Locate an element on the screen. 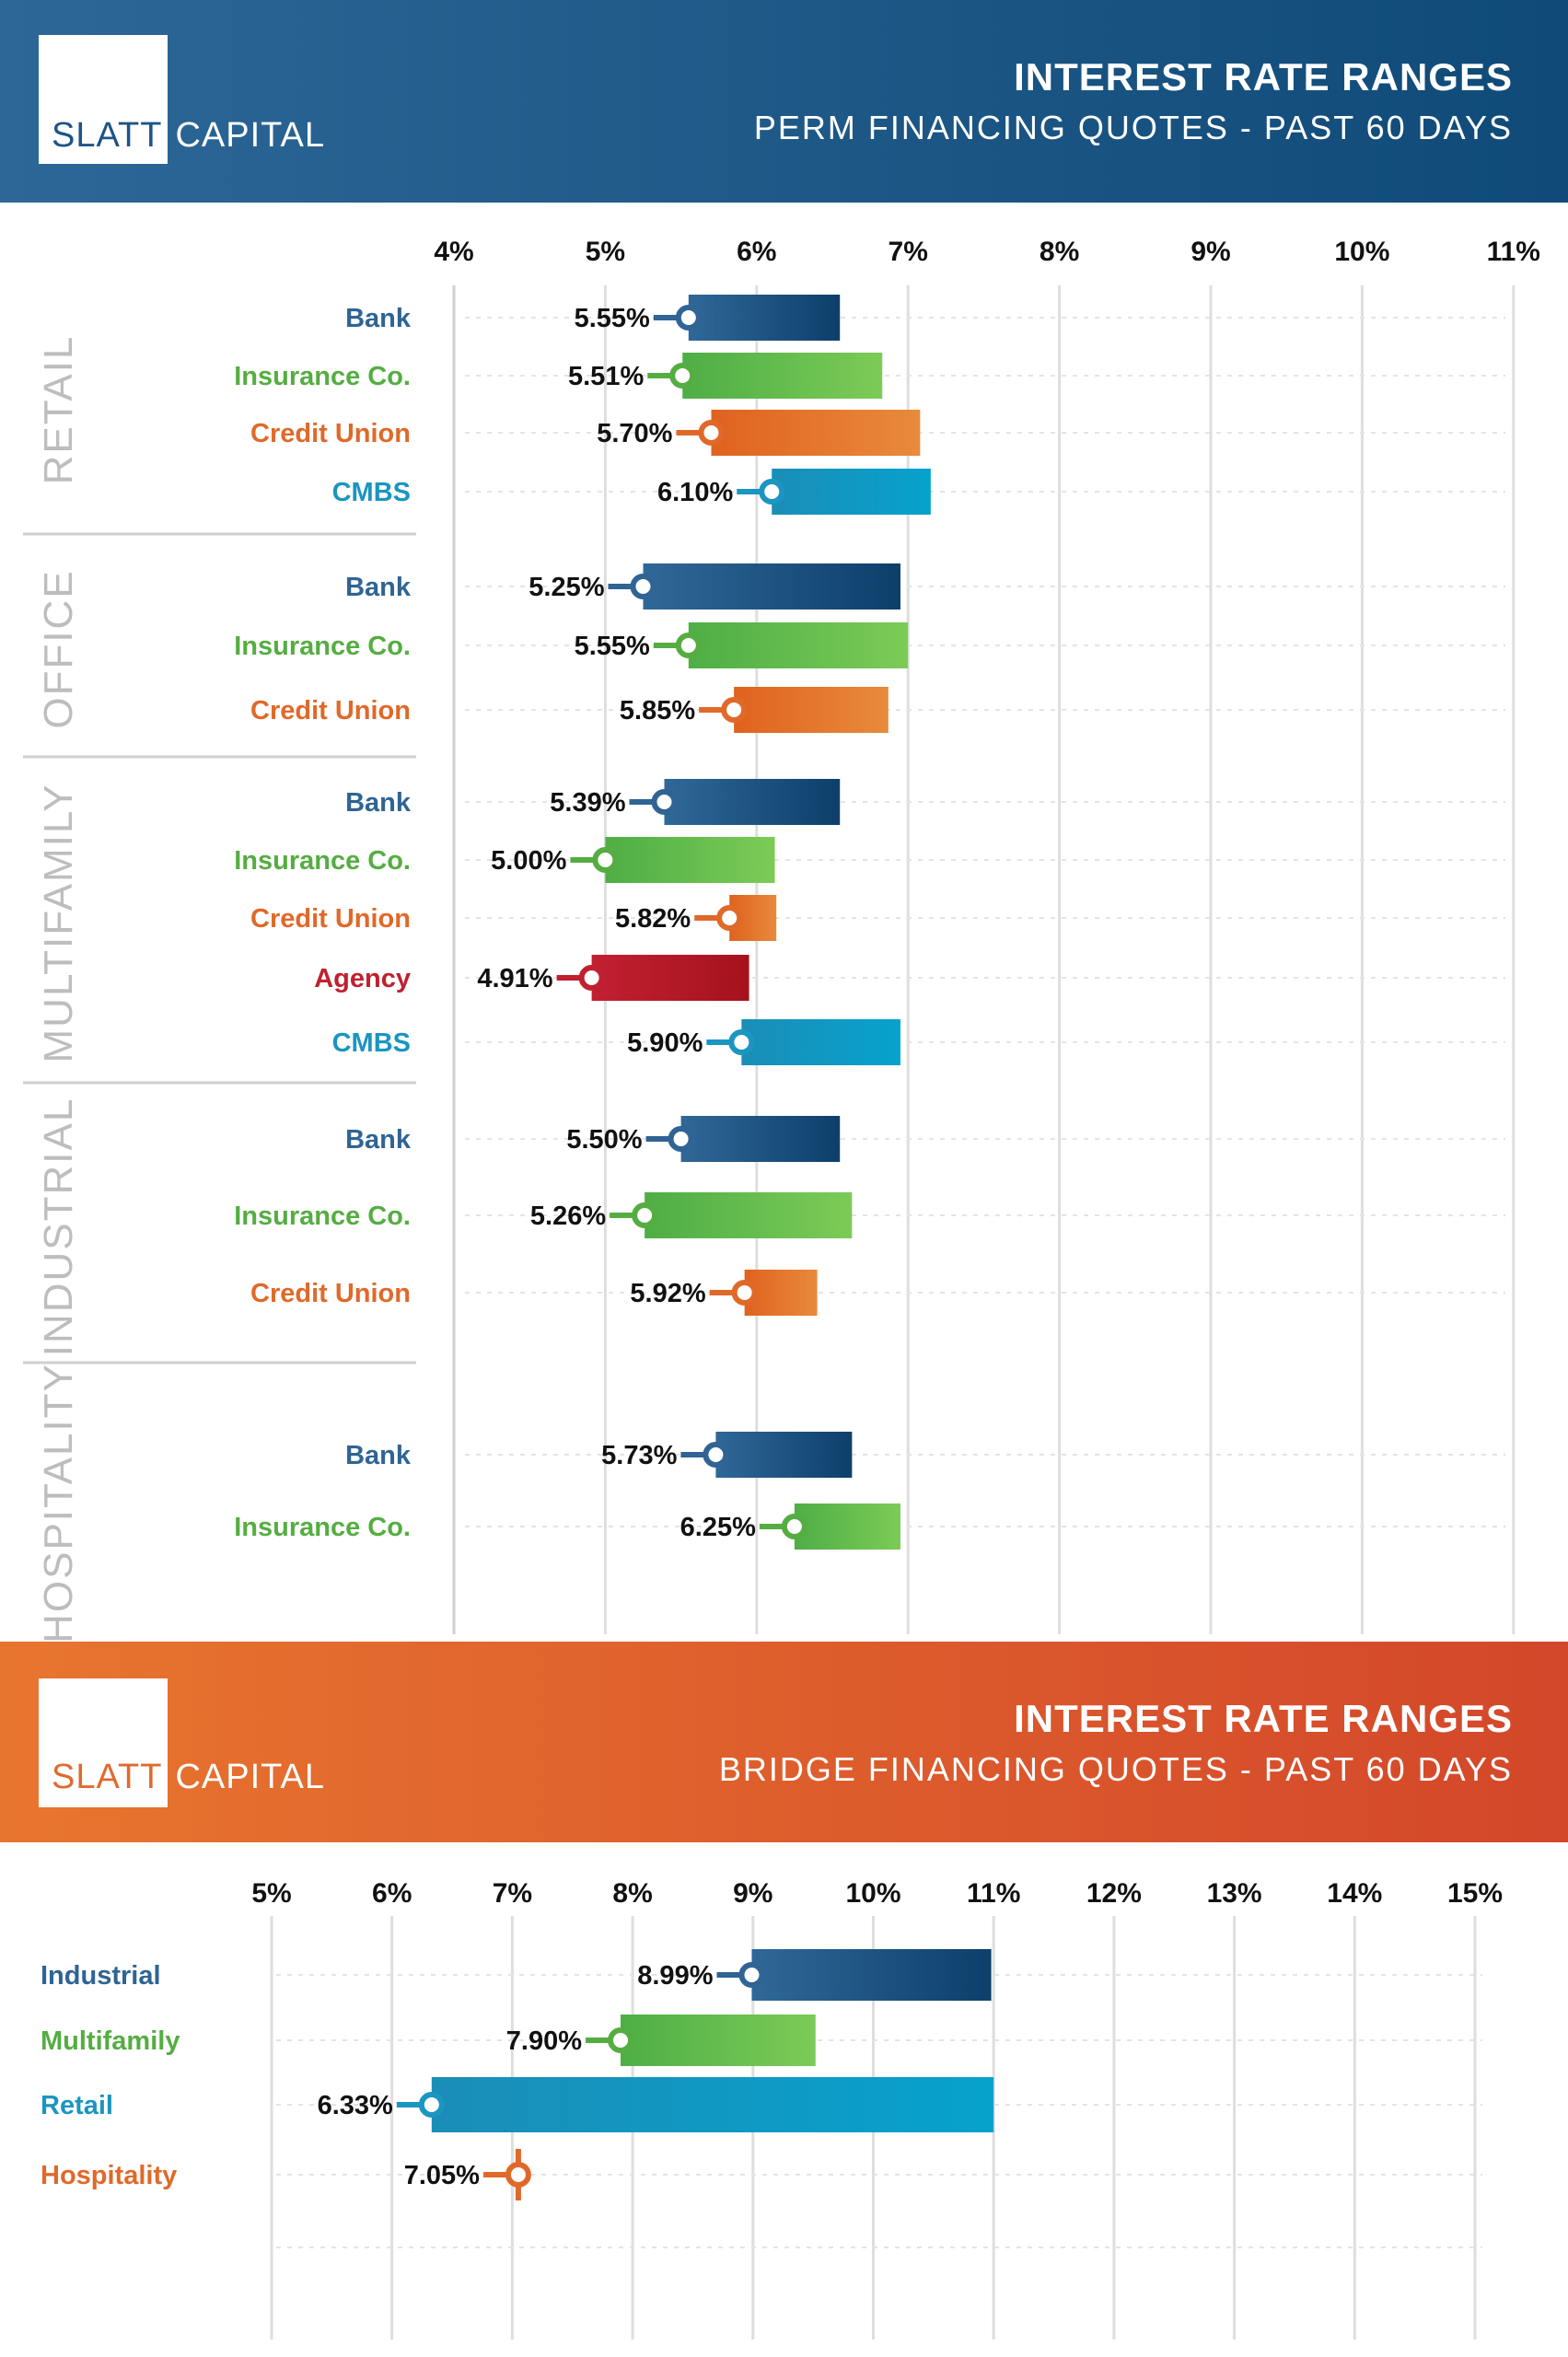 Image resolution: width=1568 pixels, height=2357 pixels. brand-name-part1: SLATT is located at coordinates (107, 1777).